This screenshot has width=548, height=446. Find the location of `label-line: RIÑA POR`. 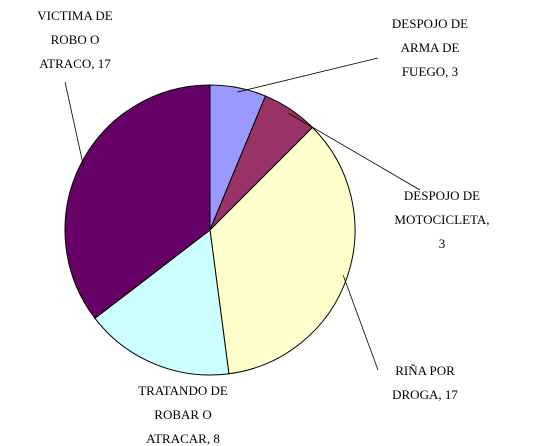

label-line: RIÑA POR is located at coordinates (425, 370).